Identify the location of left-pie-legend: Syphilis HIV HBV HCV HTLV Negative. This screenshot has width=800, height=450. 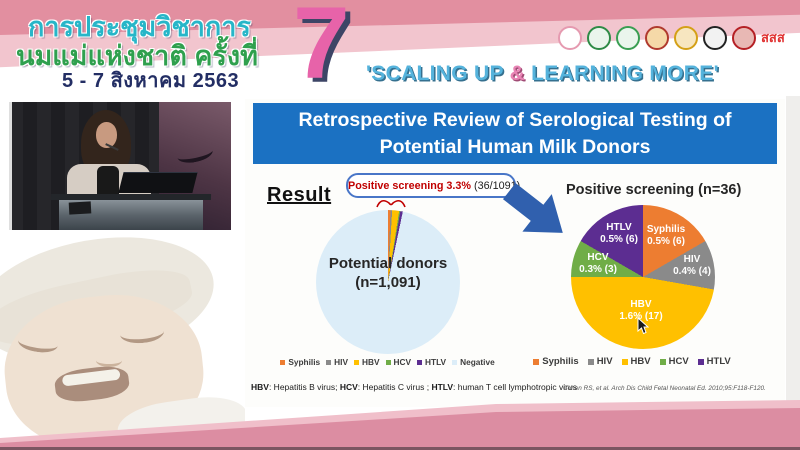
(387, 362).